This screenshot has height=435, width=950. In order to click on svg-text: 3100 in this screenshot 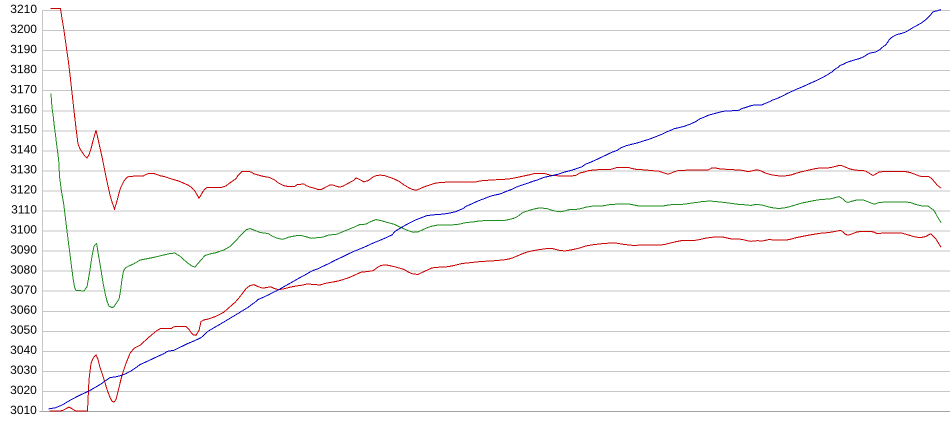, I will do `click(23, 230)`.